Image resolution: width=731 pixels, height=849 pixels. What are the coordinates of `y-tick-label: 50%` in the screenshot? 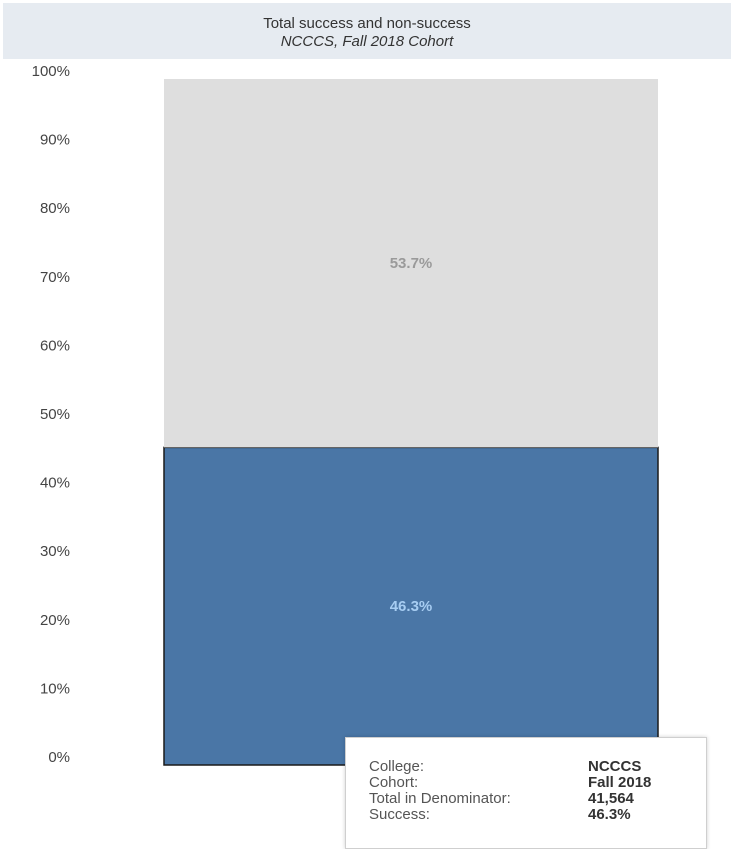 It's located at (55, 414).